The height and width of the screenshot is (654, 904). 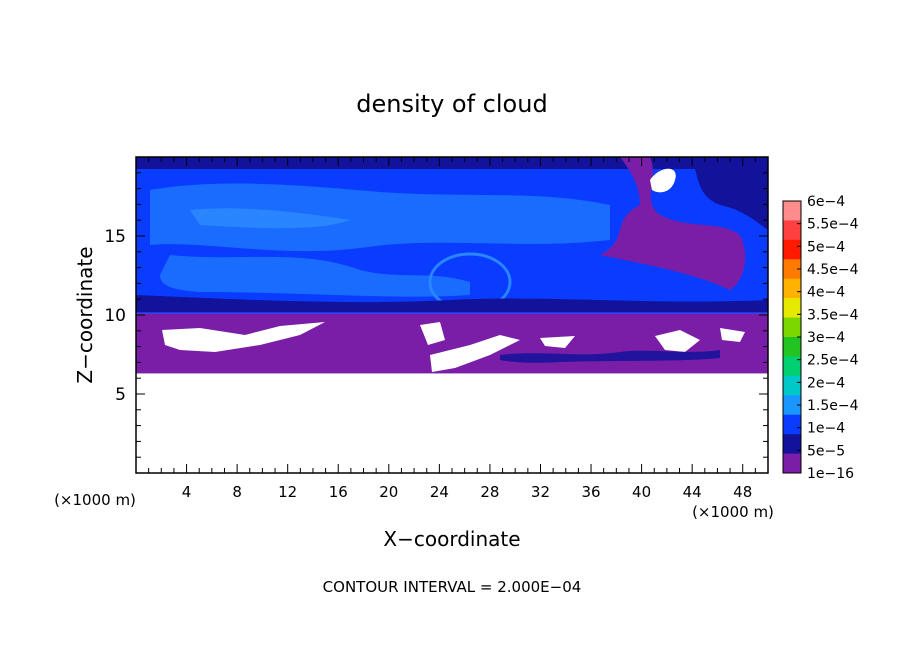 I want to click on cloud-purple-plume, so click(x=673, y=223).